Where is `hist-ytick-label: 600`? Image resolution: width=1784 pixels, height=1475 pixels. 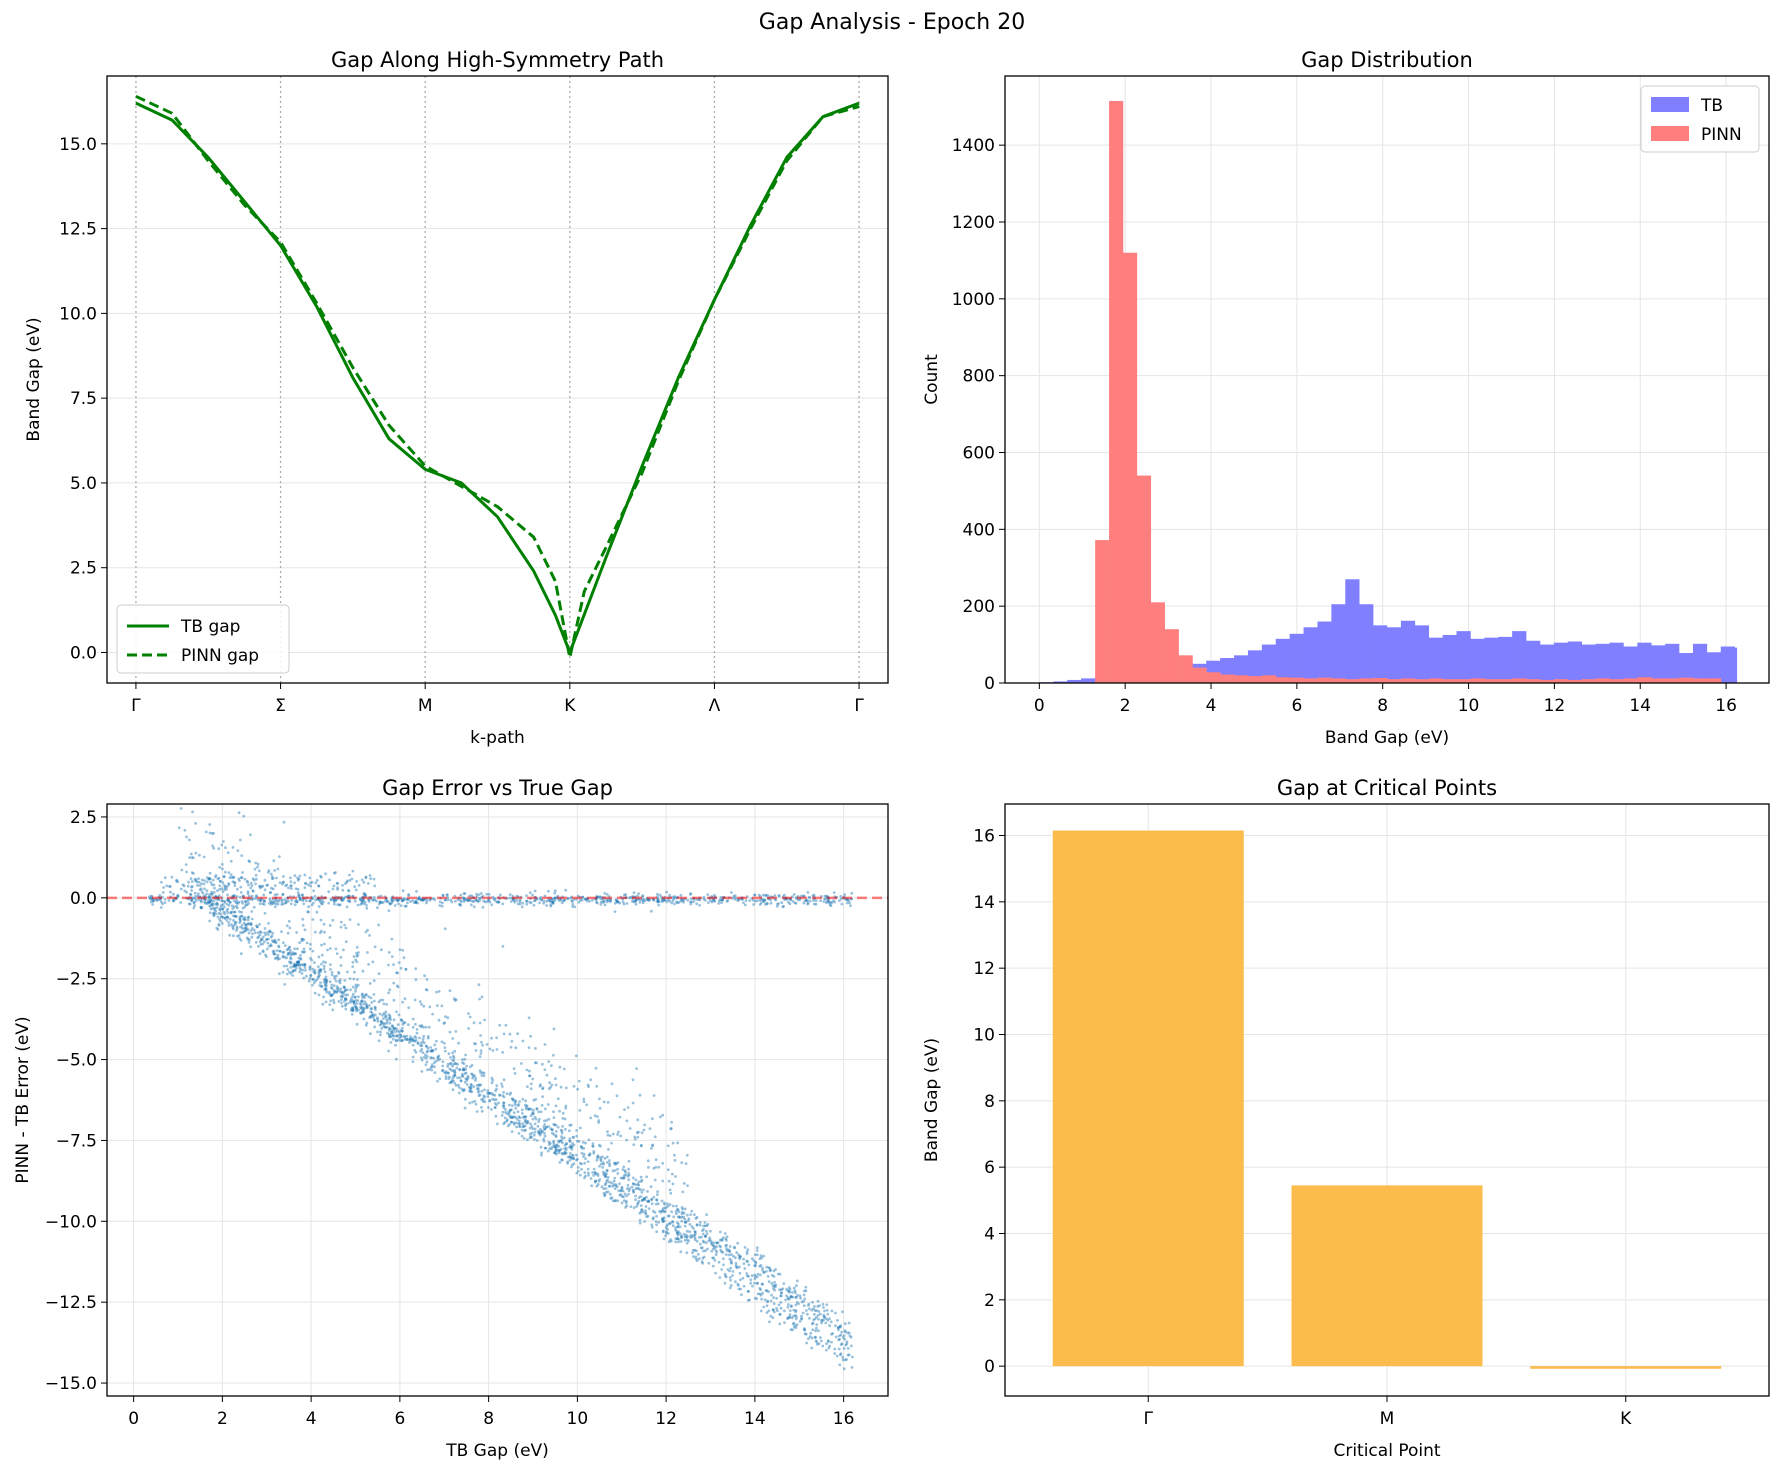 hist-ytick-label: 600 is located at coordinates (979, 453).